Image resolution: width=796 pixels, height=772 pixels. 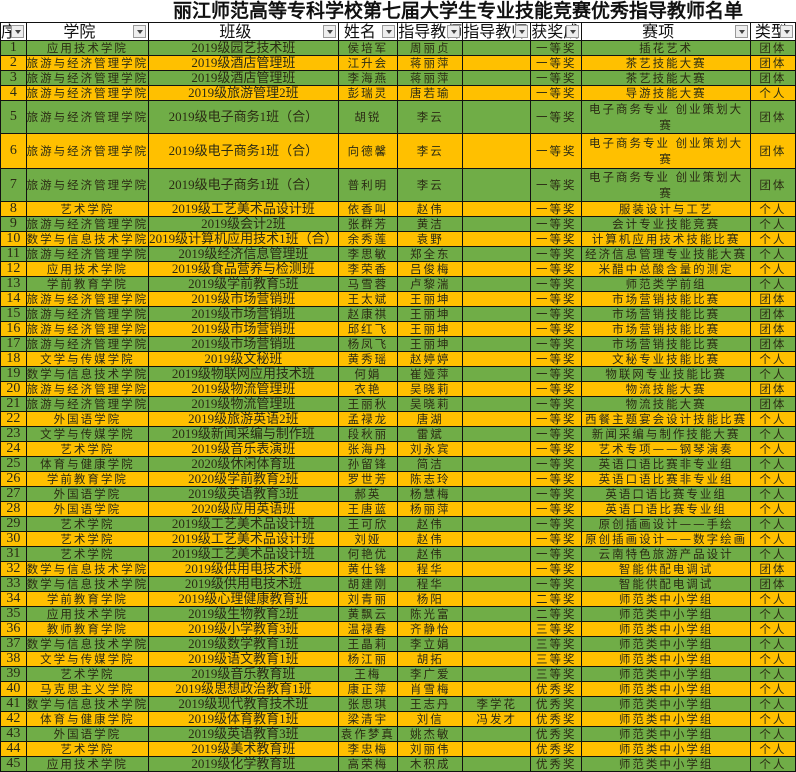 I want to click on cell-advisor-1: 蒋丽萍, so click(x=430, y=78).